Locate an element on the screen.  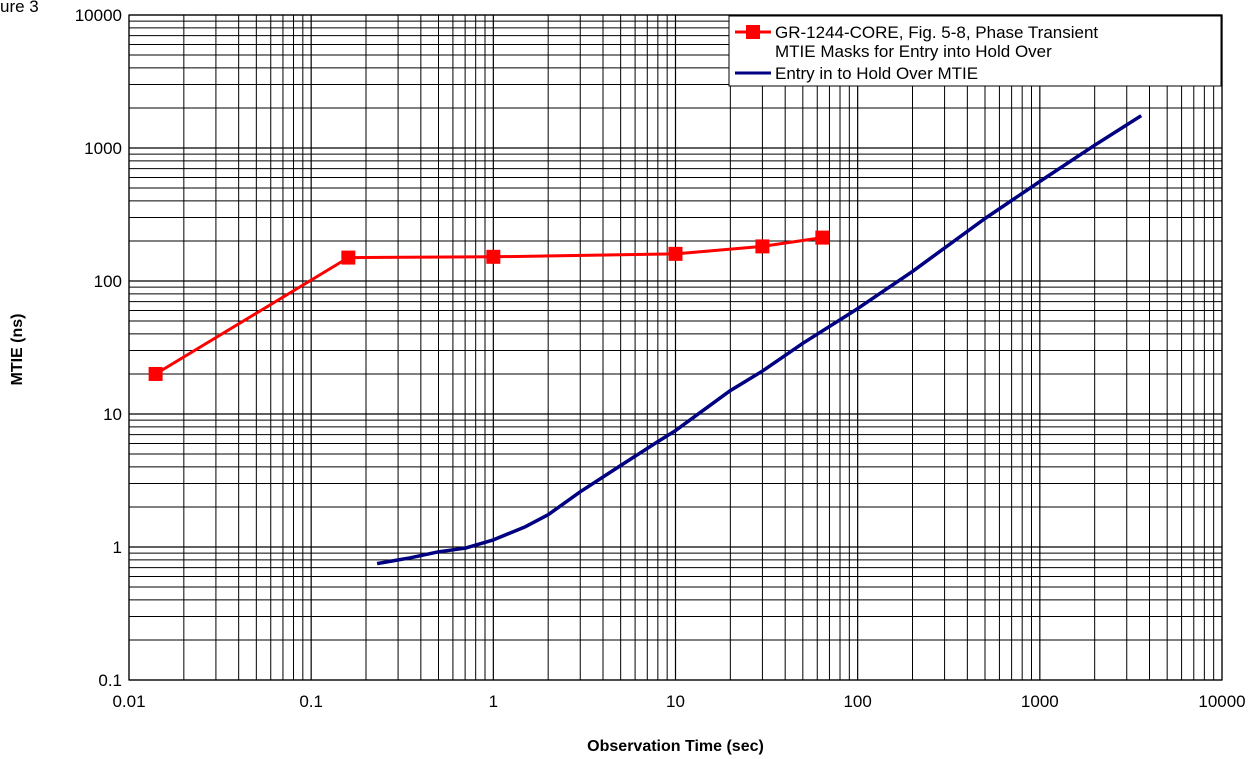
y-tick-label: 0.1 is located at coordinates (110, 680).